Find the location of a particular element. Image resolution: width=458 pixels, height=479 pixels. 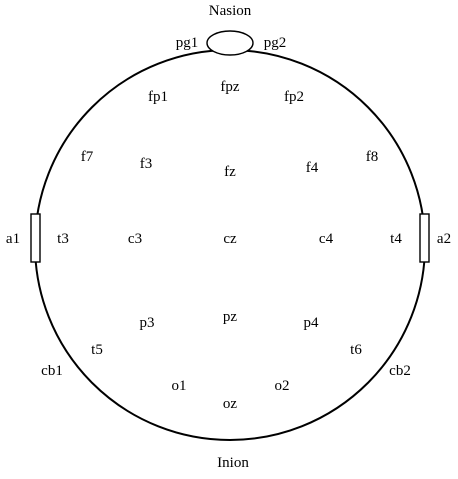

electrode-pg1: pg1 is located at coordinates (187, 43).